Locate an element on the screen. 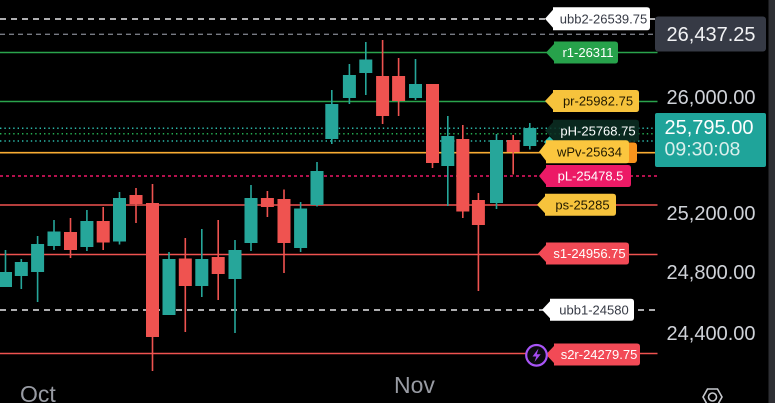  svg-text: s1-24956.75 is located at coordinates (589, 253).